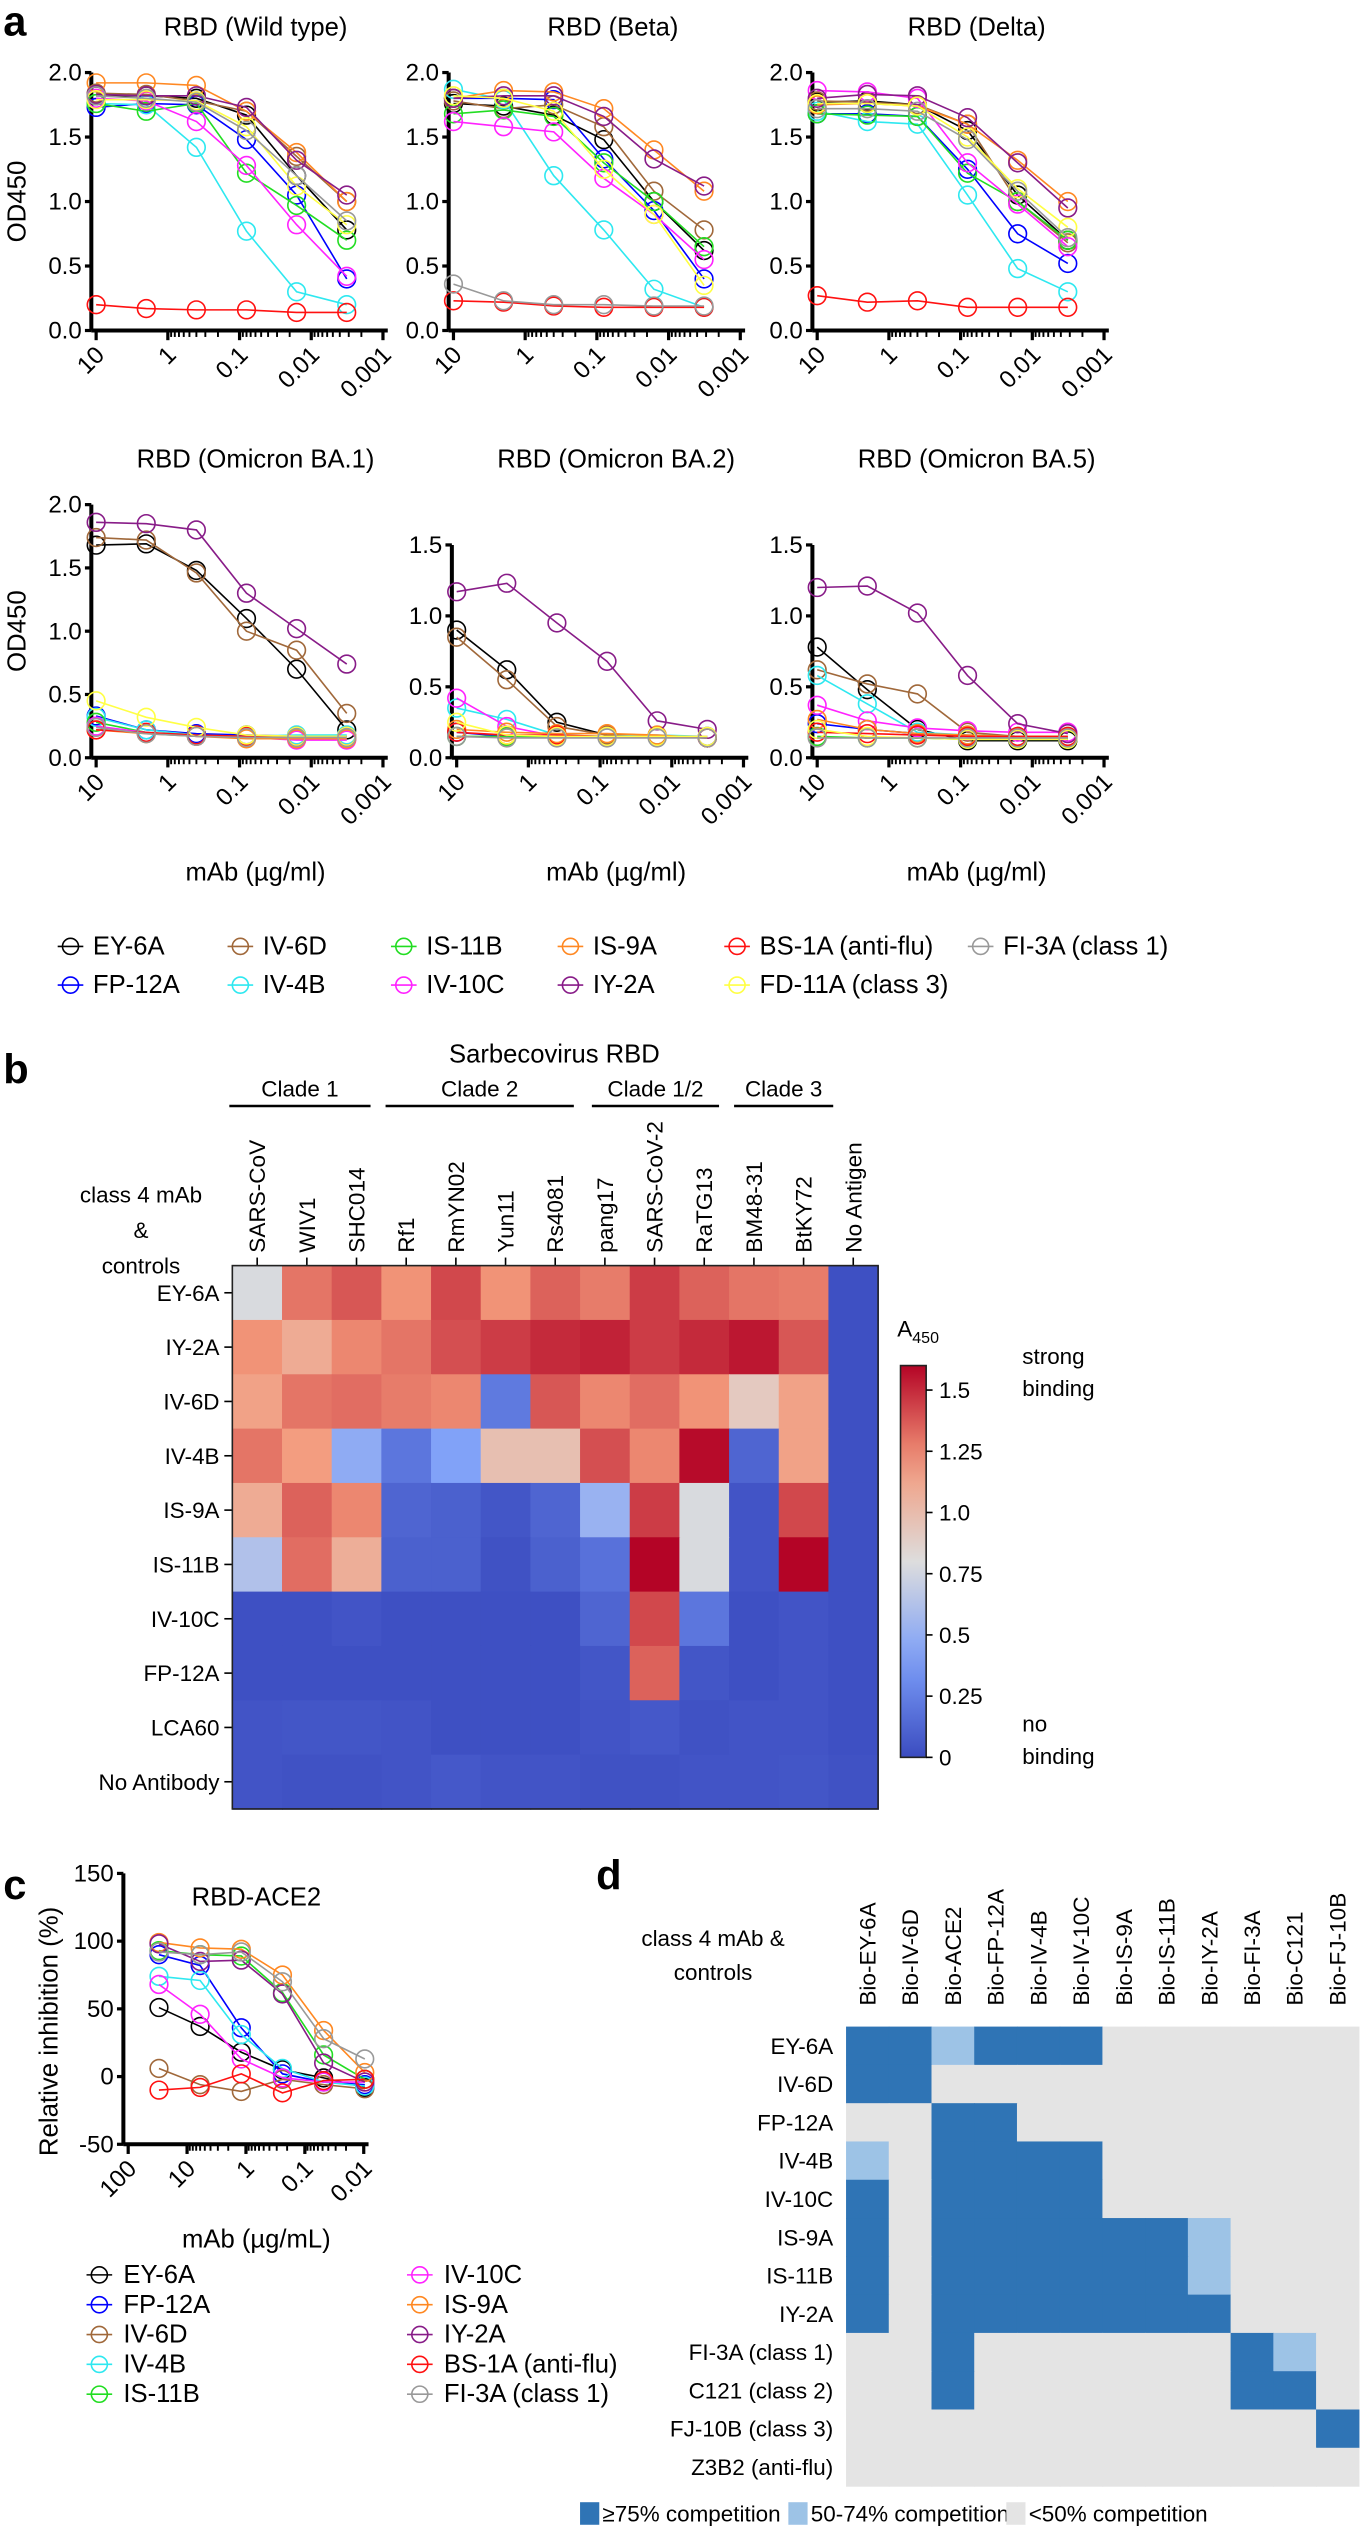 The height and width of the screenshot is (2528, 1362). What do you see at coordinates (555, 1214) in the screenshot?
I see `column-label: Rs4081` at bounding box center [555, 1214].